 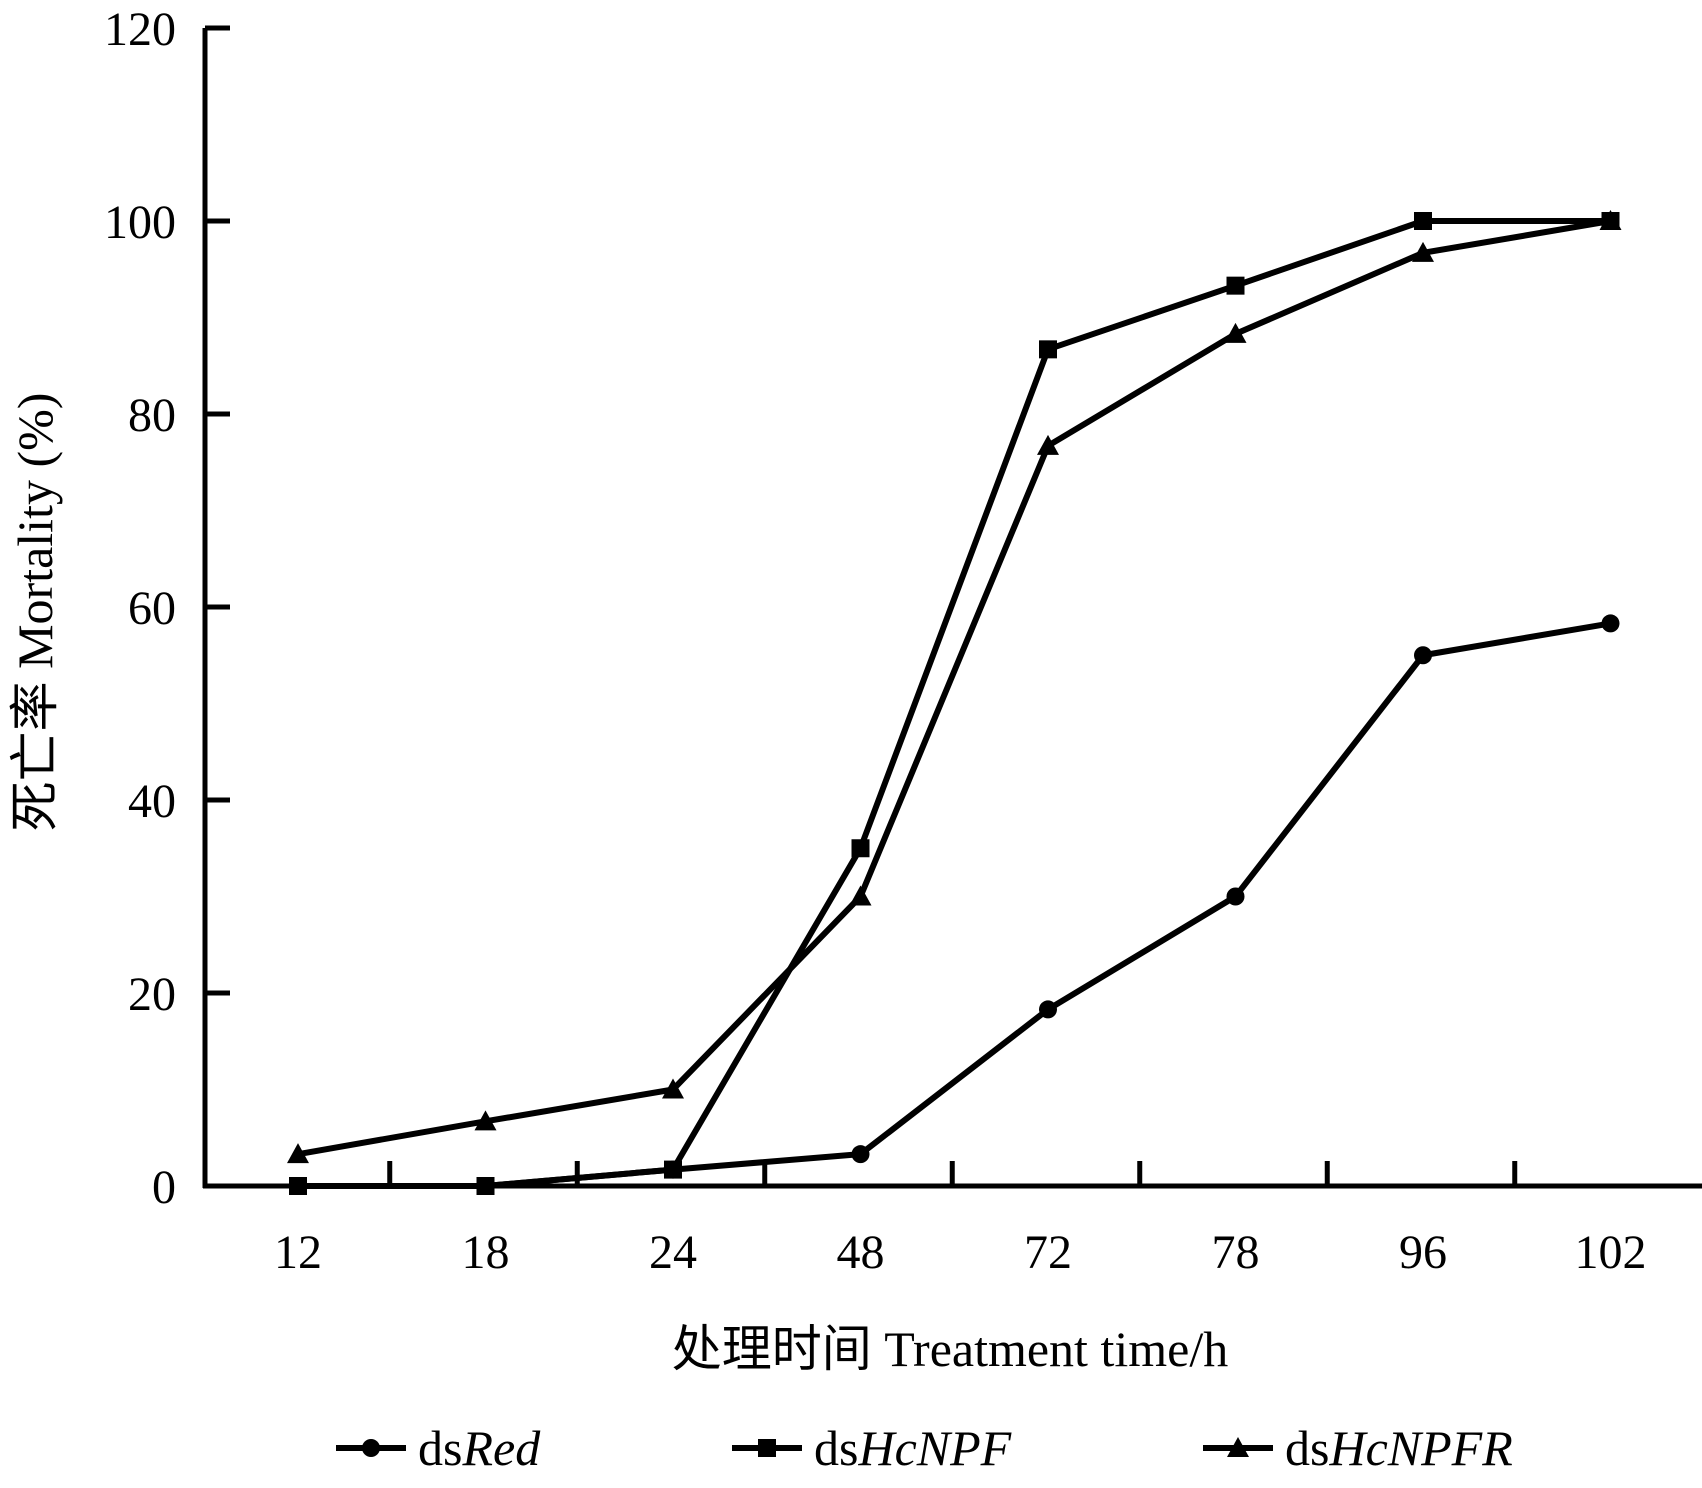 What do you see at coordinates (152, 415) in the screenshot?
I see `y-tick-label: 80` at bounding box center [152, 415].